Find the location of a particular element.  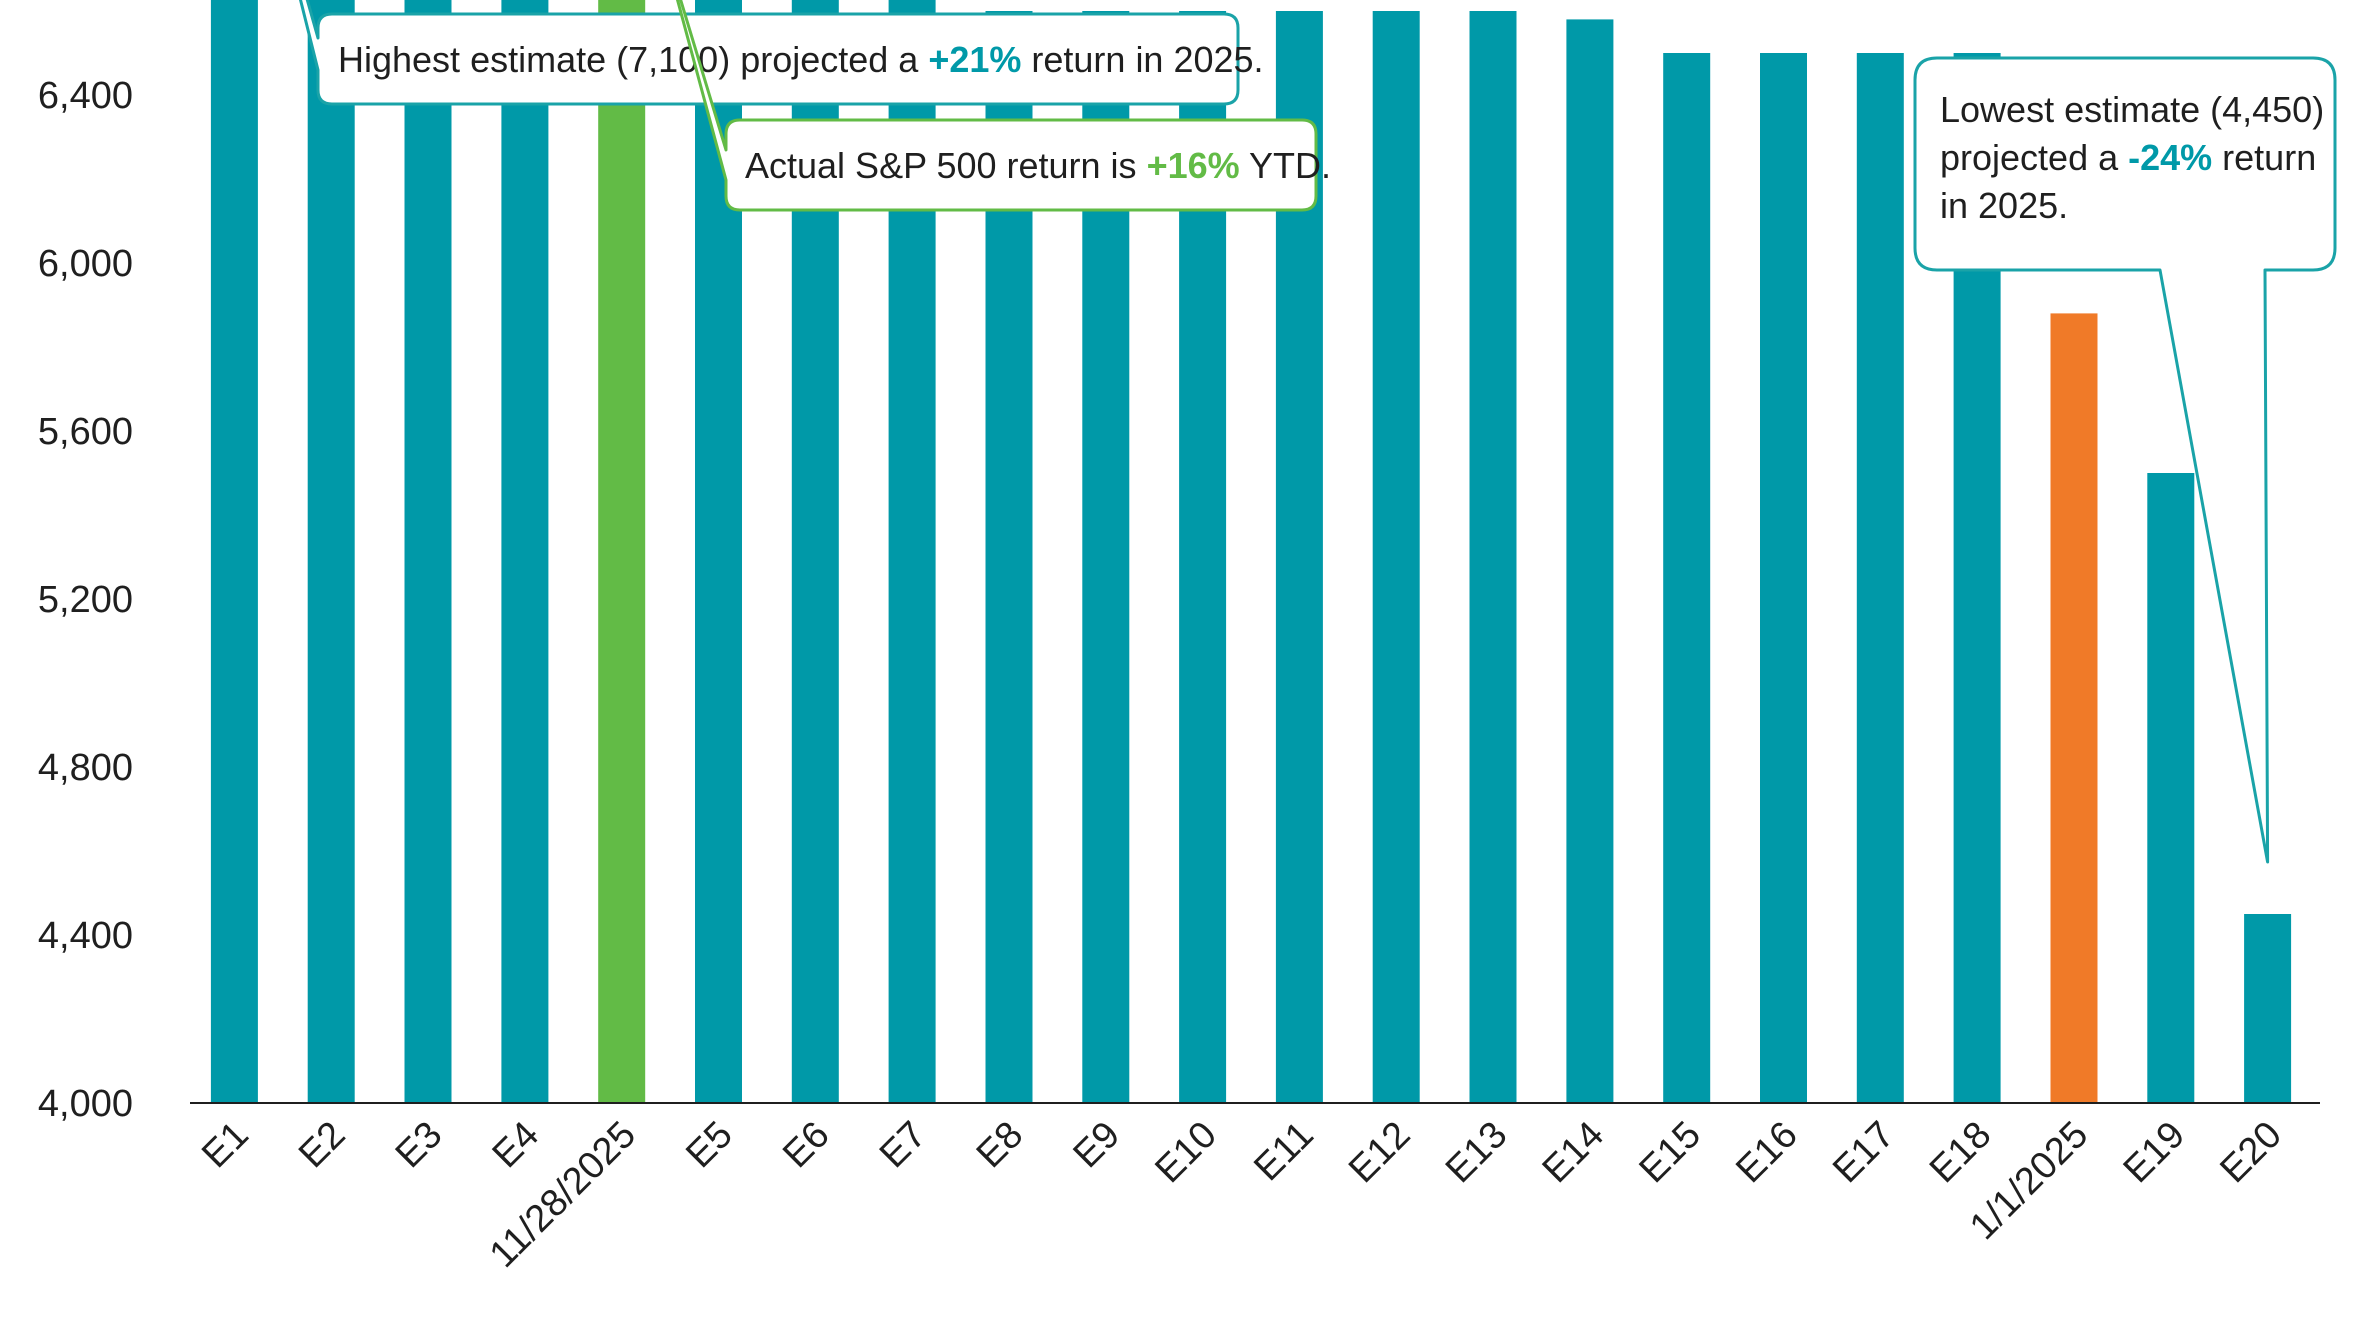

bar-e1 is located at coordinates (234, 551).